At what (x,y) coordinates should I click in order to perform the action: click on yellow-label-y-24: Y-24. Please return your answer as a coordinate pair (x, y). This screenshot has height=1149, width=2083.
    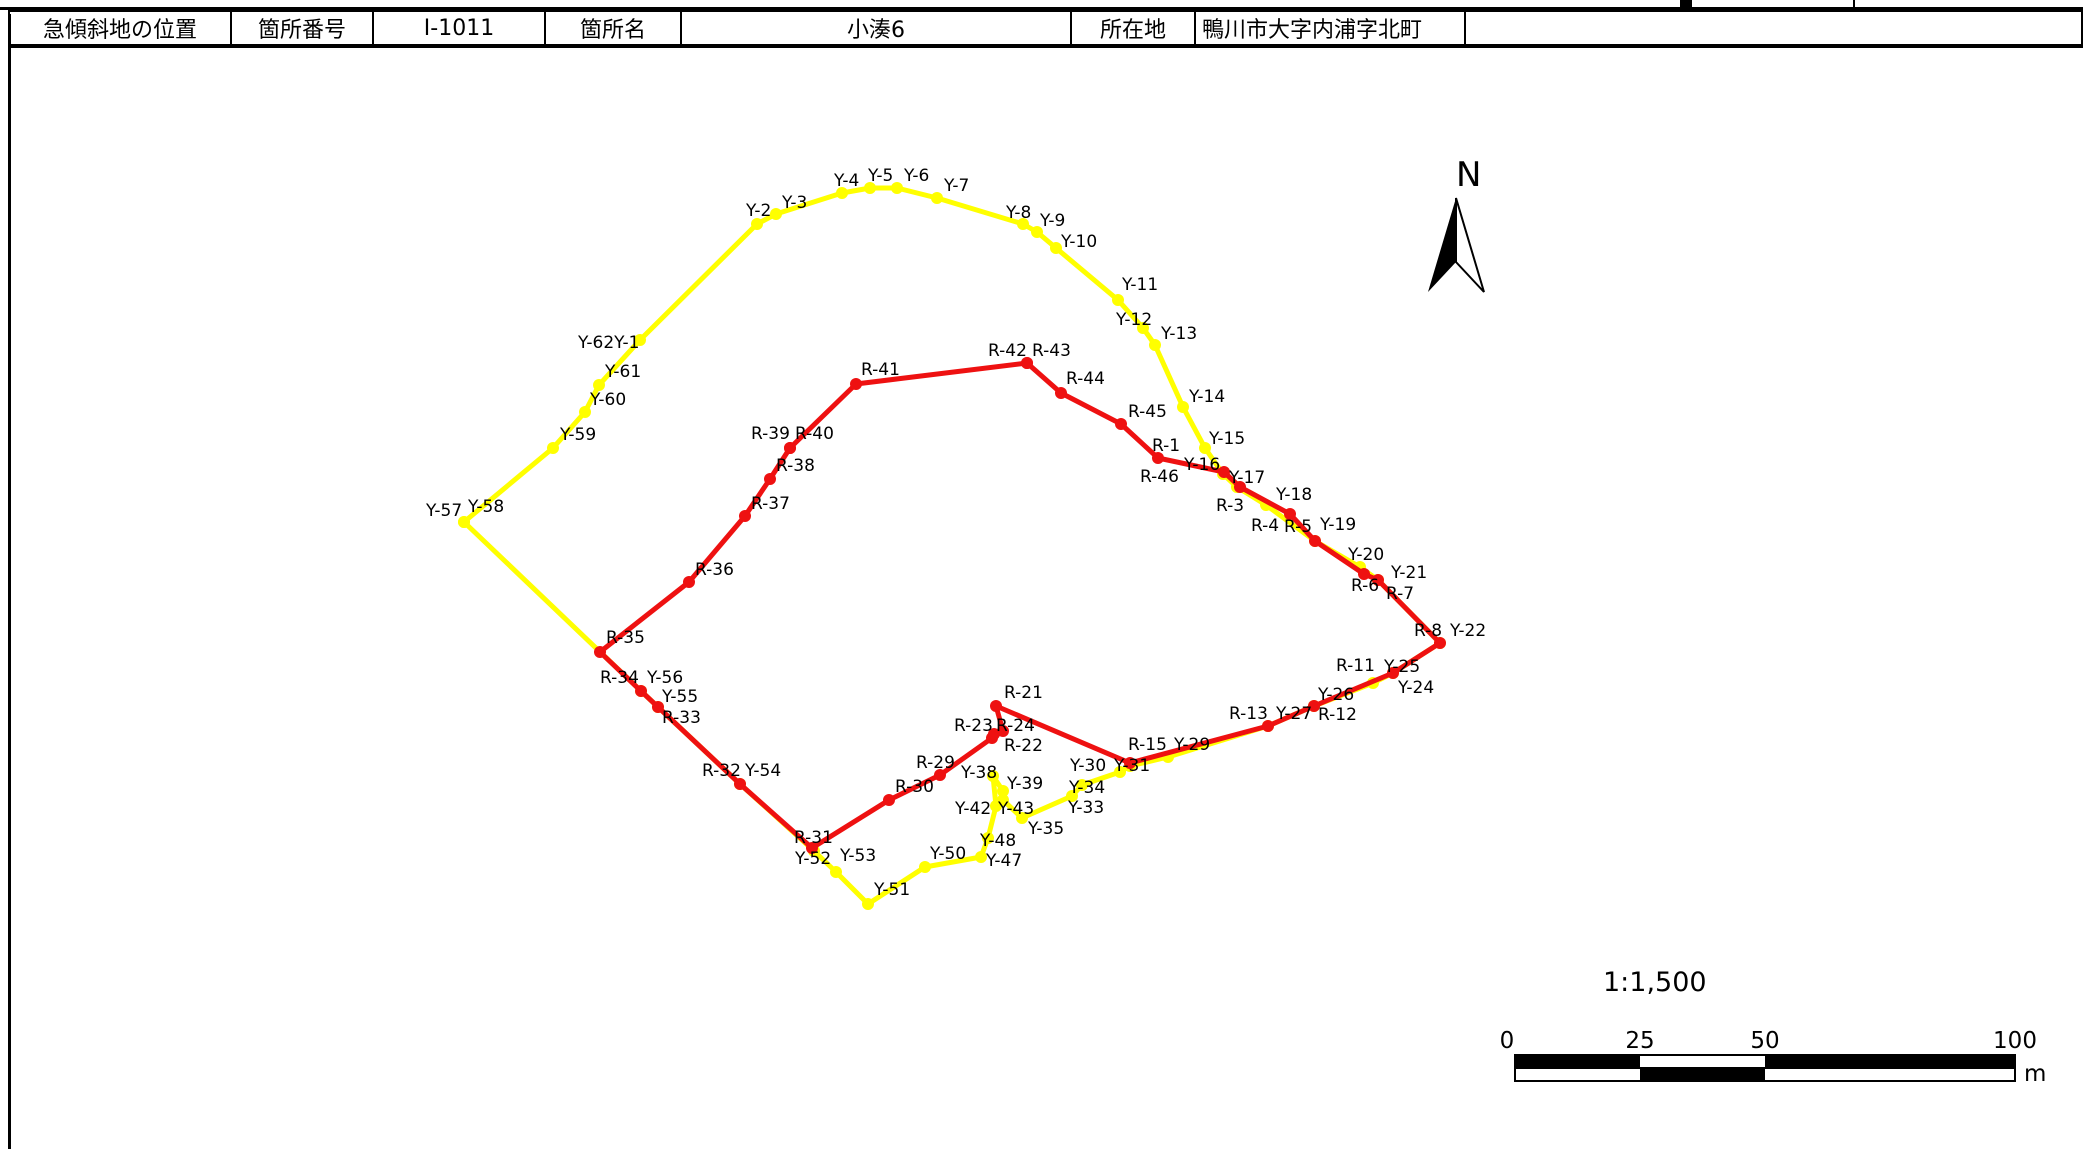
    Looking at the image, I should click on (1415, 688).